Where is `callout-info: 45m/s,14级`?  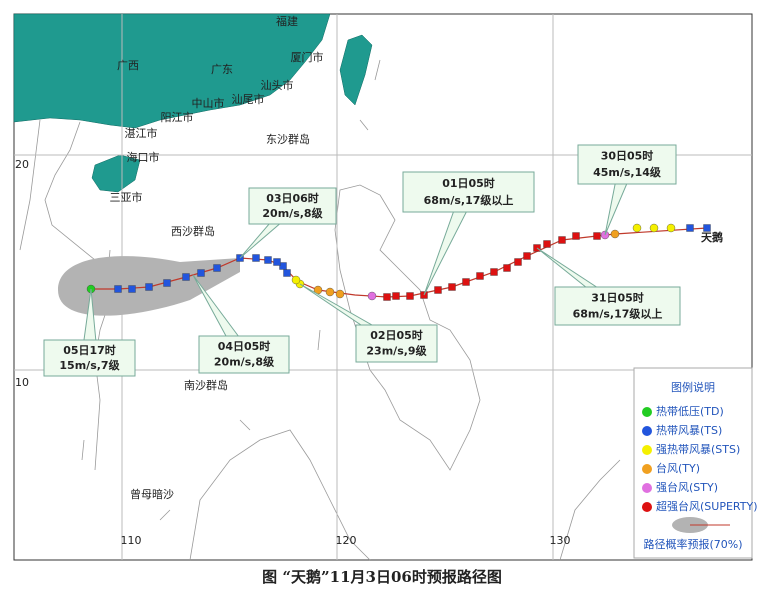 callout-info: 45m/s,14级 is located at coordinates (627, 172).